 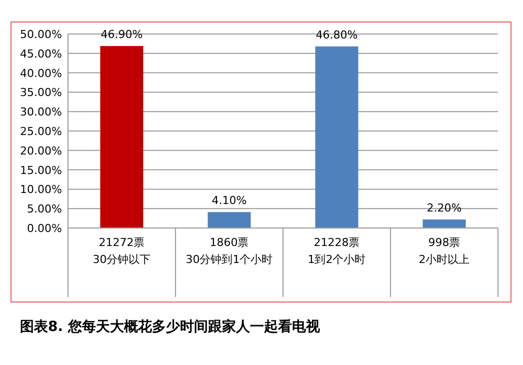 I want to click on x-tick-label: 21228票 1到2个小时, so click(x=337, y=251).